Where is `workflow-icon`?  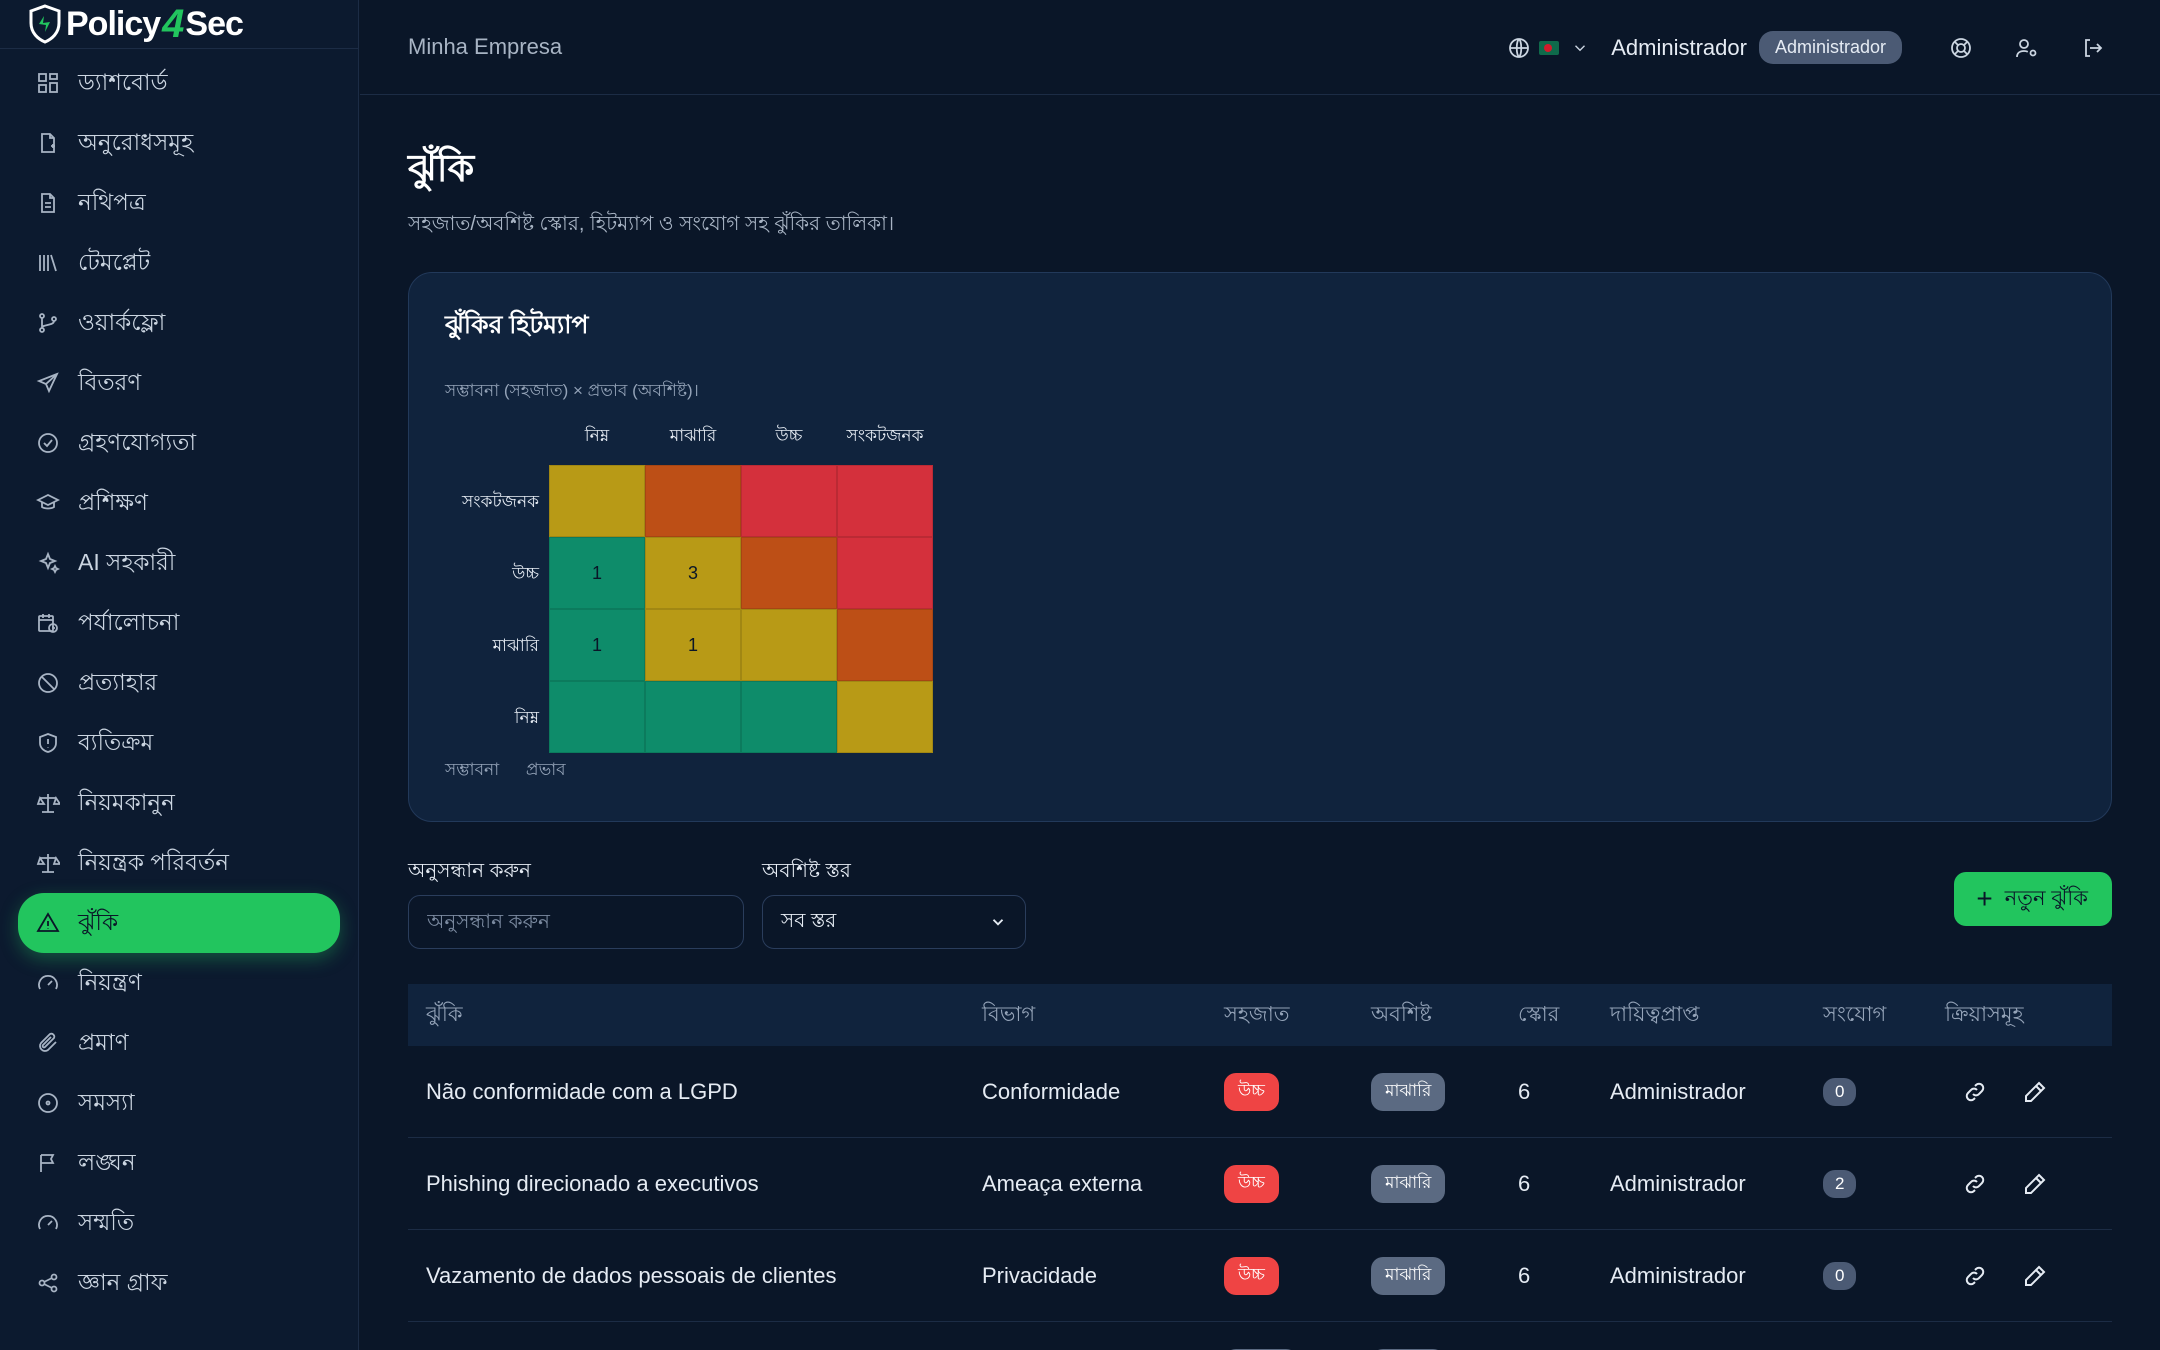
workflow-icon is located at coordinates (48, 323).